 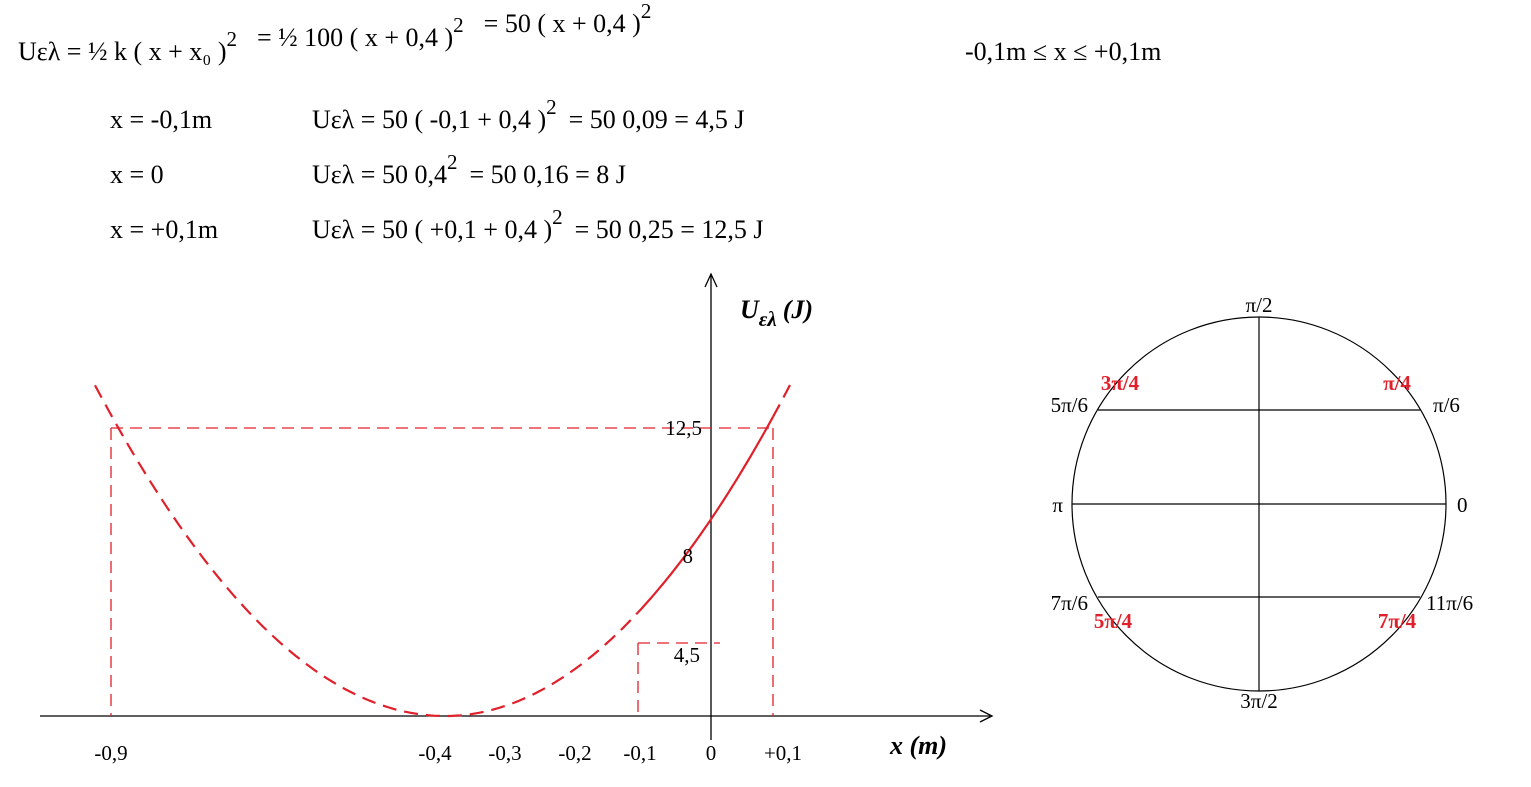 I want to click on y-ticks: 12,5 8 4,5, so click(x=683, y=541).